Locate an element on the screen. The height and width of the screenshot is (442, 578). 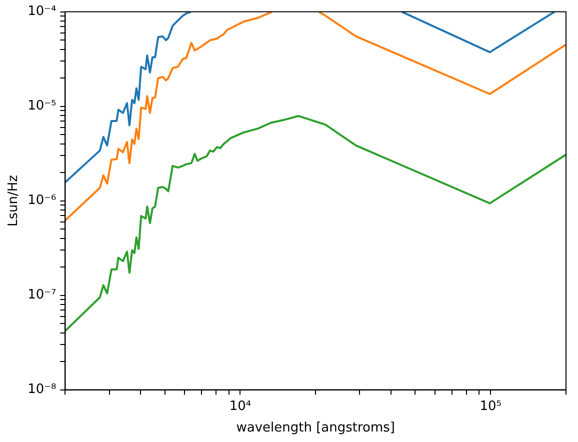
y-tick-label: 10⁻⁶ is located at coordinates (42, 200).